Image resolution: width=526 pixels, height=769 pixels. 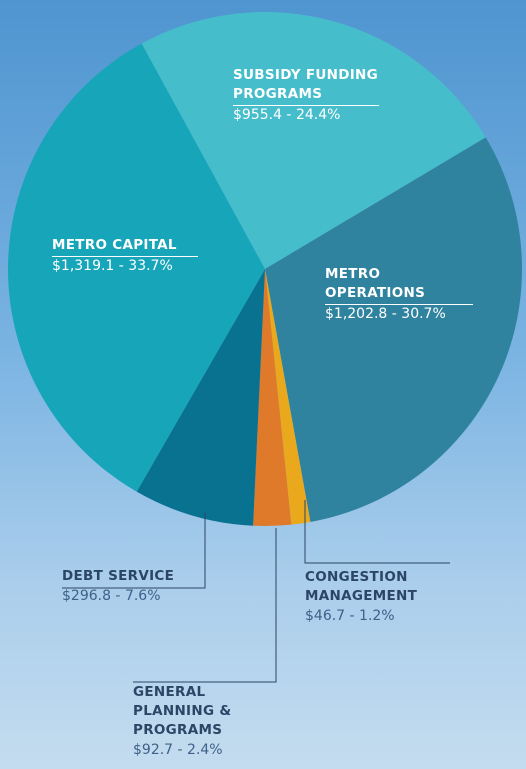 I want to click on category-label: METRO CAPITAL, so click(x=125, y=246).